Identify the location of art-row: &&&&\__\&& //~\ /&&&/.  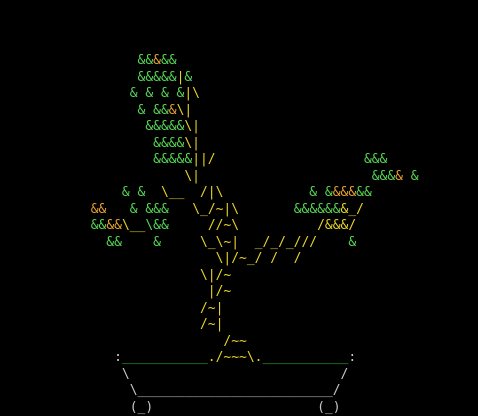
(178, 225).